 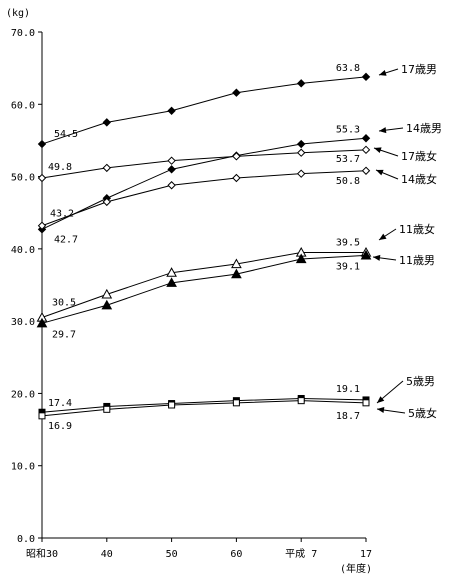 I want to click on y-tick-label: 70.0, so click(x=23, y=33).